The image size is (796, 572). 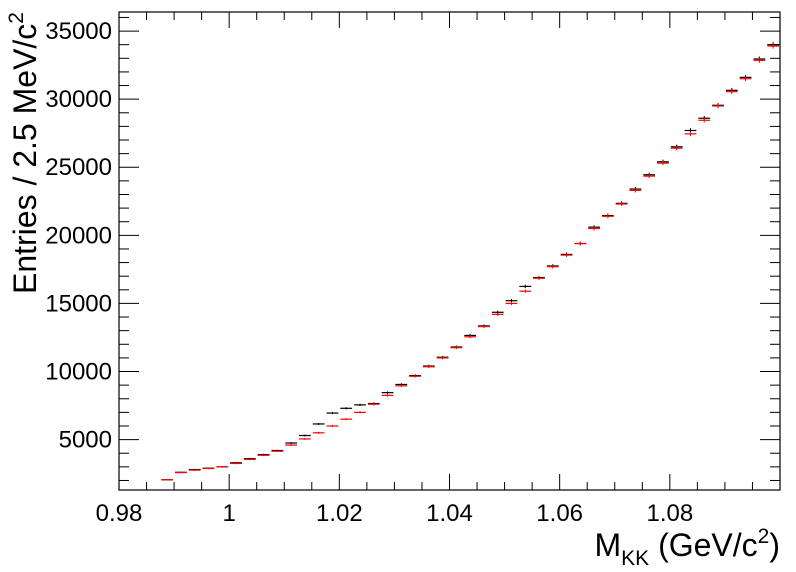 What do you see at coordinates (228, 513) in the screenshot?
I see `x-tick-label: 1` at bounding box center [228, 513].